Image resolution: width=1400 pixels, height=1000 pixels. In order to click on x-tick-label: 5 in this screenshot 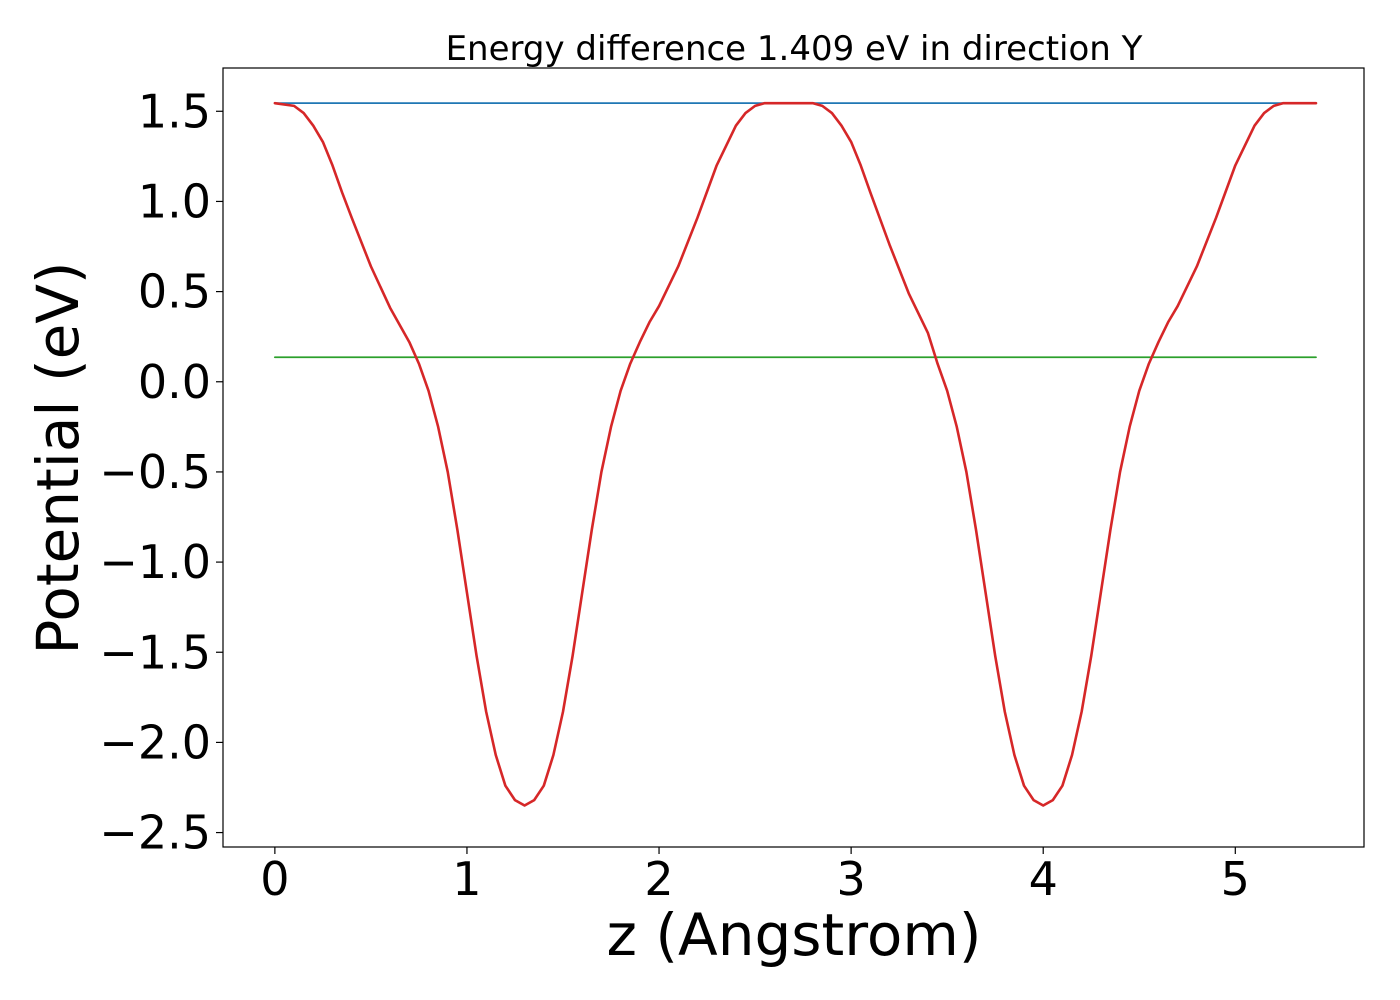, I will do `click(1235, 879)`.